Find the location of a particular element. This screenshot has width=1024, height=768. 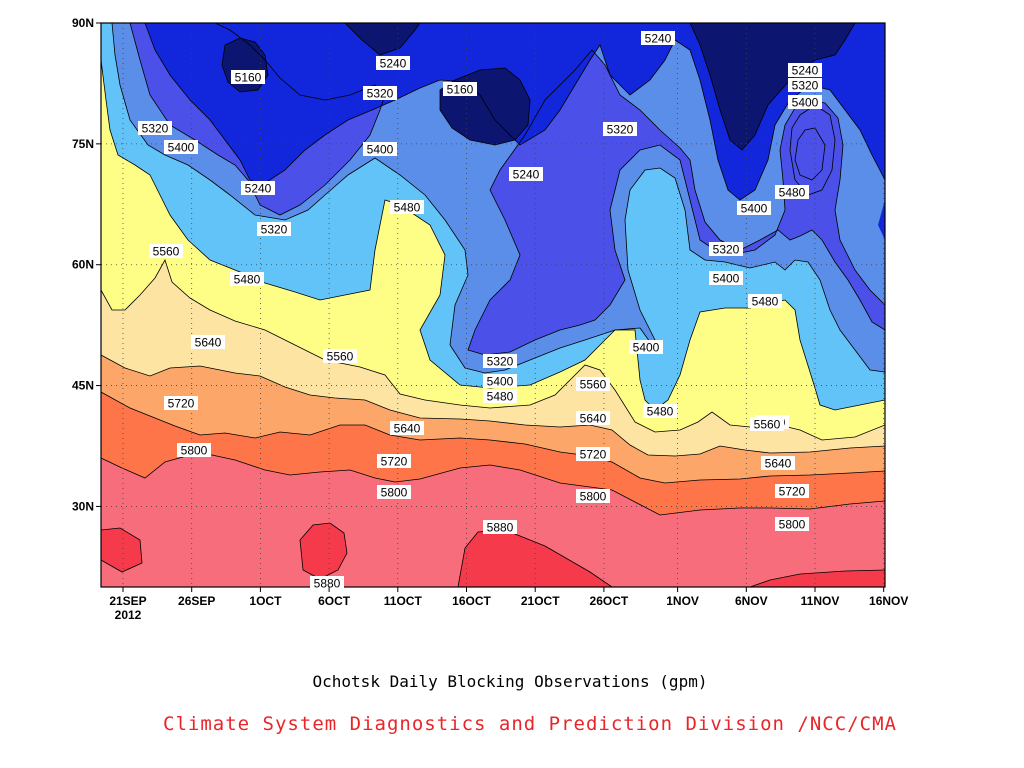

contour-label-text: 5560 is located at coordinates (767, 425).